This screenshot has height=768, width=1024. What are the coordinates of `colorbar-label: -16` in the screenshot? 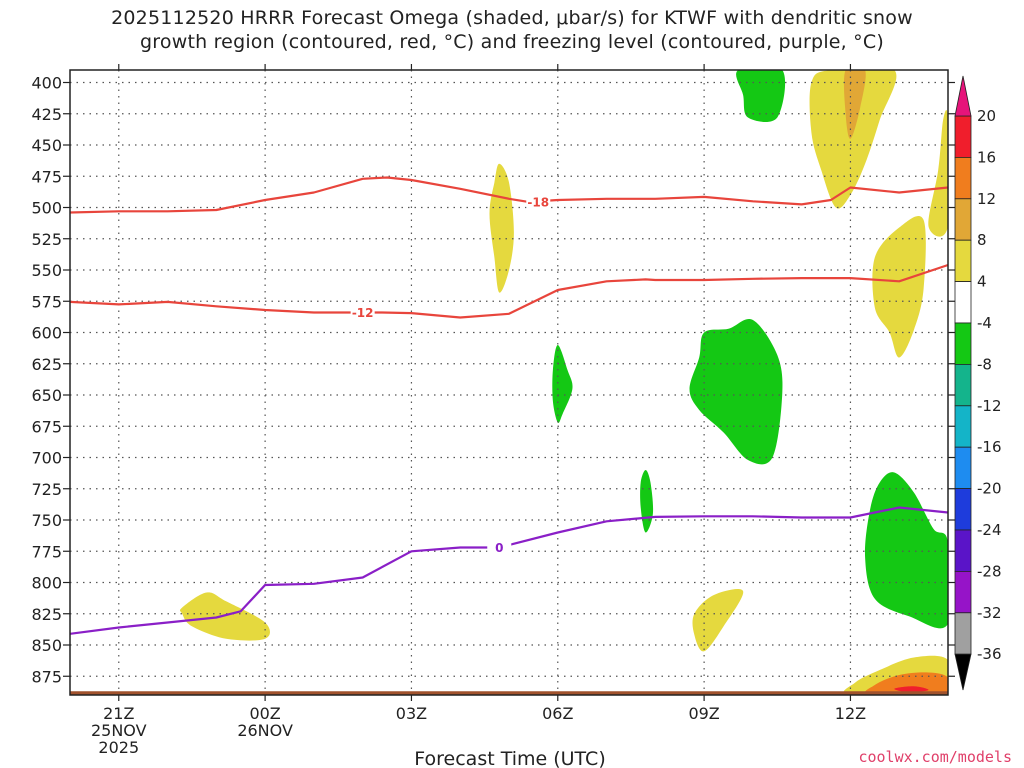 It's located at (989, 447).